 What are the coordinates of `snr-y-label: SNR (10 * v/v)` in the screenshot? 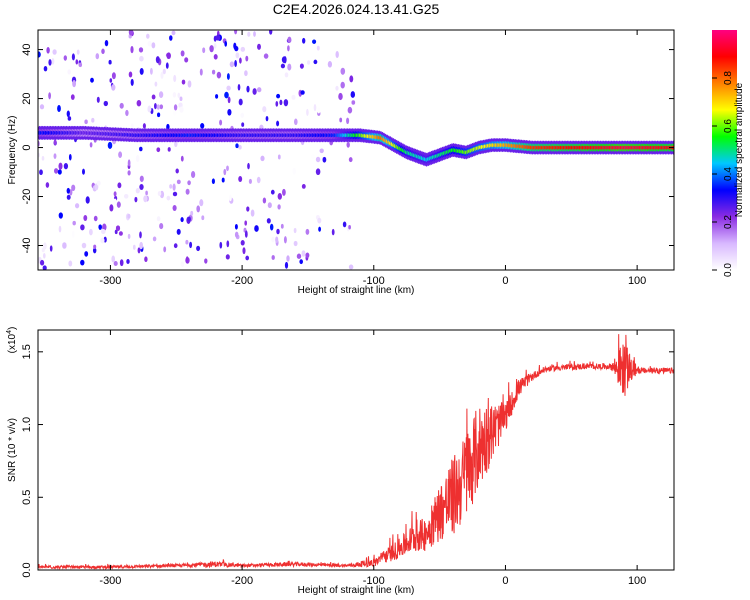 It's located at (12, 450).